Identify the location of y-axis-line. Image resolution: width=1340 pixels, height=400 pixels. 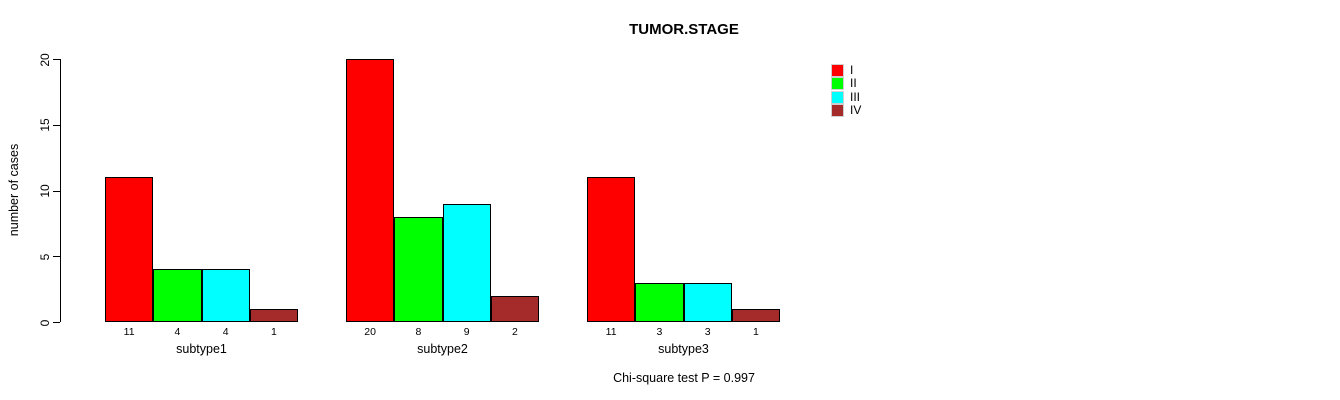
(60, 190).